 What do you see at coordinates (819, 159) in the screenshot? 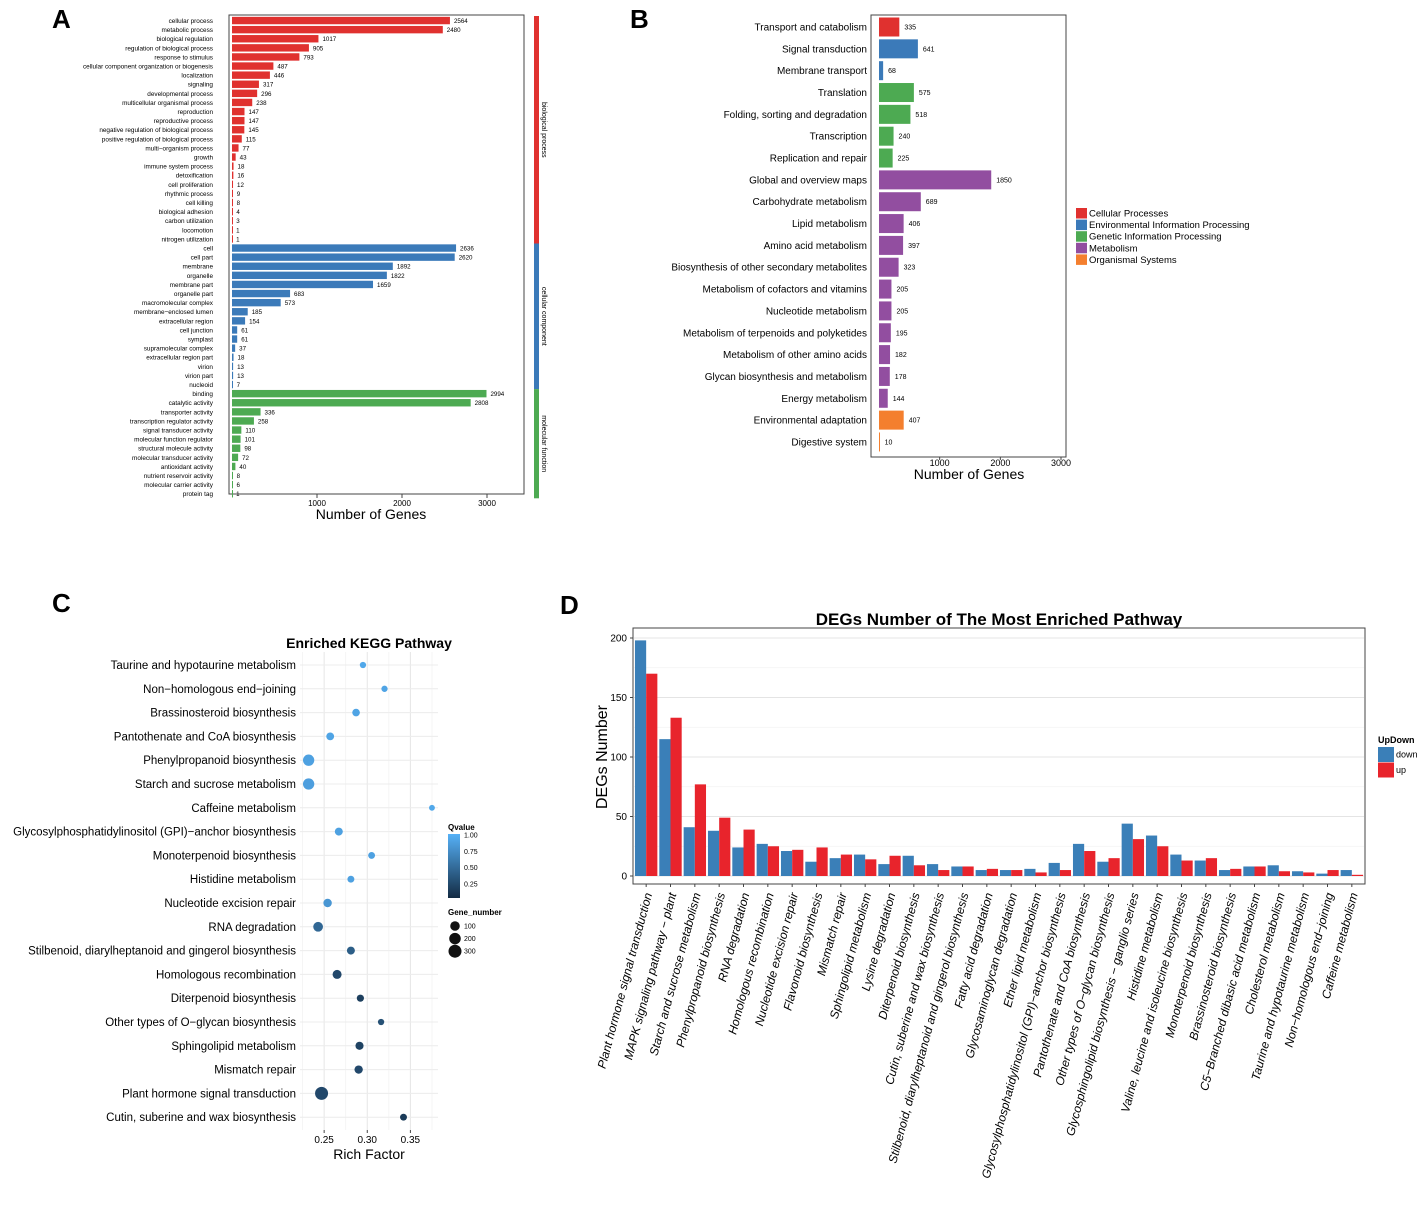
I see `b-category-label: Replication and repair` at bounding box center [819, 159].